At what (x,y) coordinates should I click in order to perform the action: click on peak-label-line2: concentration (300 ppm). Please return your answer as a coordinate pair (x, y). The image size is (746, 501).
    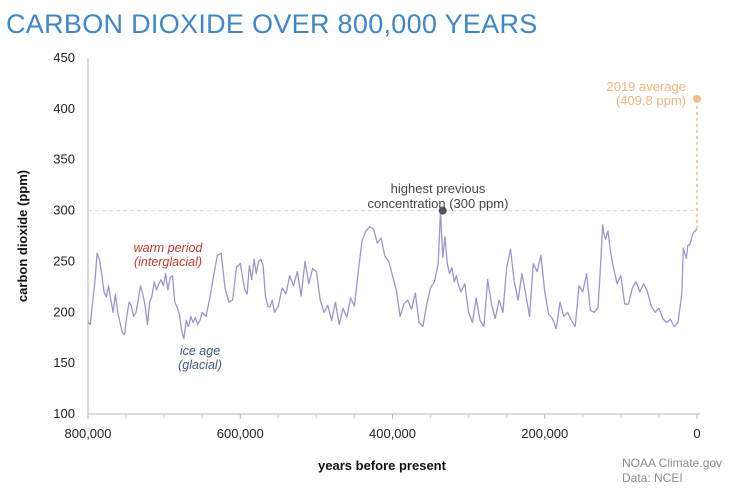
    Looking at the image, I should click on (438, 203).